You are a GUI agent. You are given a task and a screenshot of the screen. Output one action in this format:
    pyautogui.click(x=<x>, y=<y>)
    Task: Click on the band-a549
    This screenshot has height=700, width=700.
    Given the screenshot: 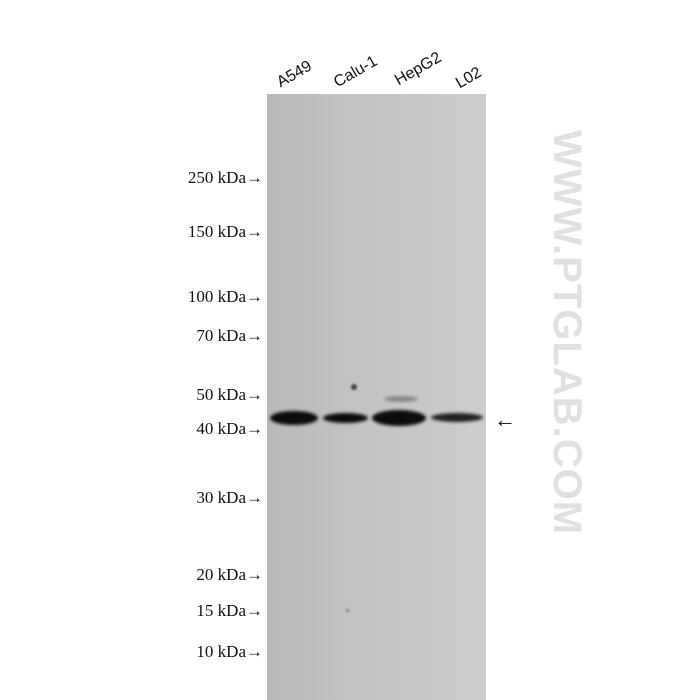 What is the action you would take?
    pyautogui.click(x=294, y=418)
    